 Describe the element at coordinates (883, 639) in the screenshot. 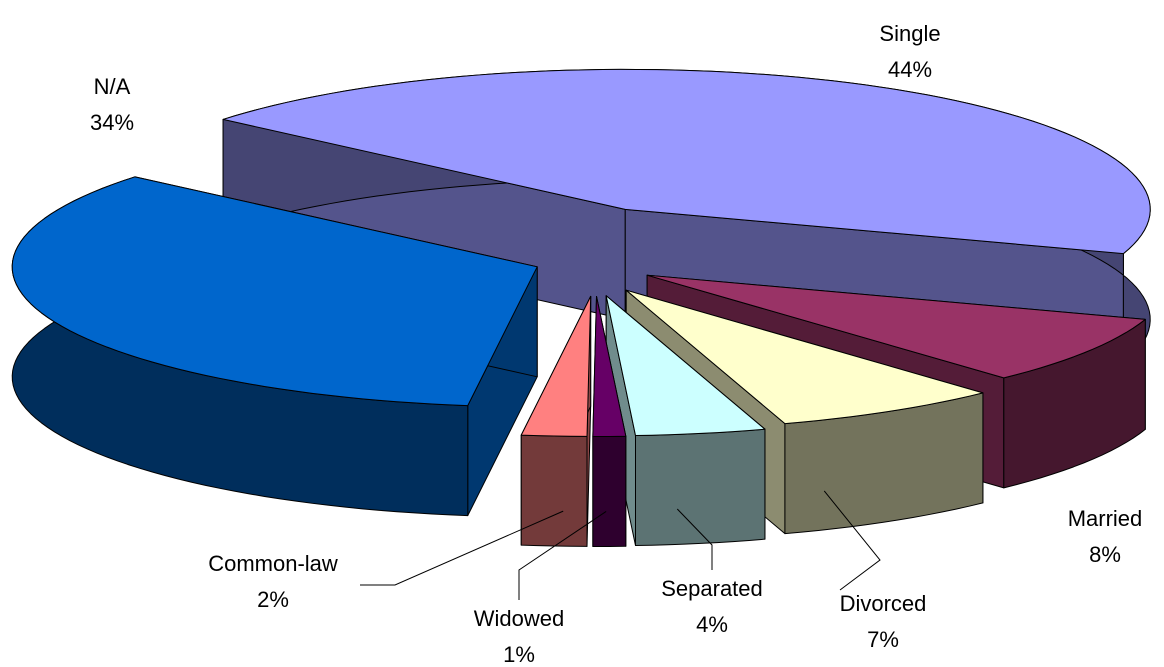

I see `slice-value-label: 7%` at that location.